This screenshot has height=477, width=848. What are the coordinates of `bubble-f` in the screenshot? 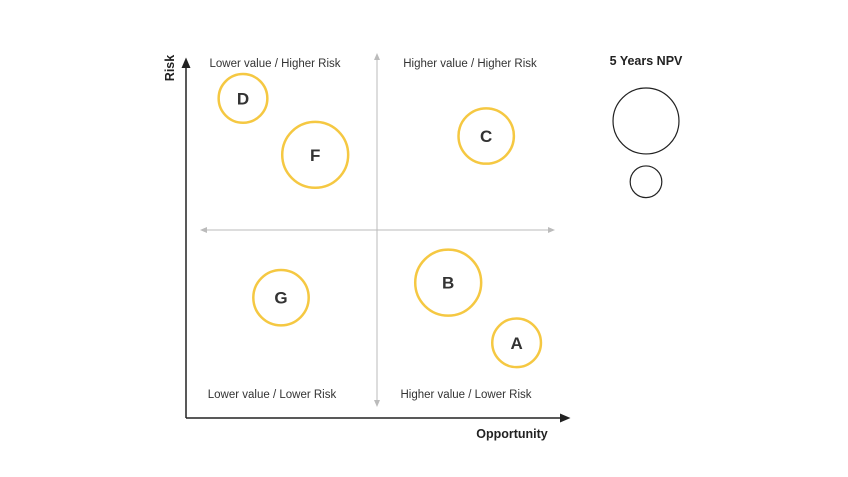 It's located at (315, 155).